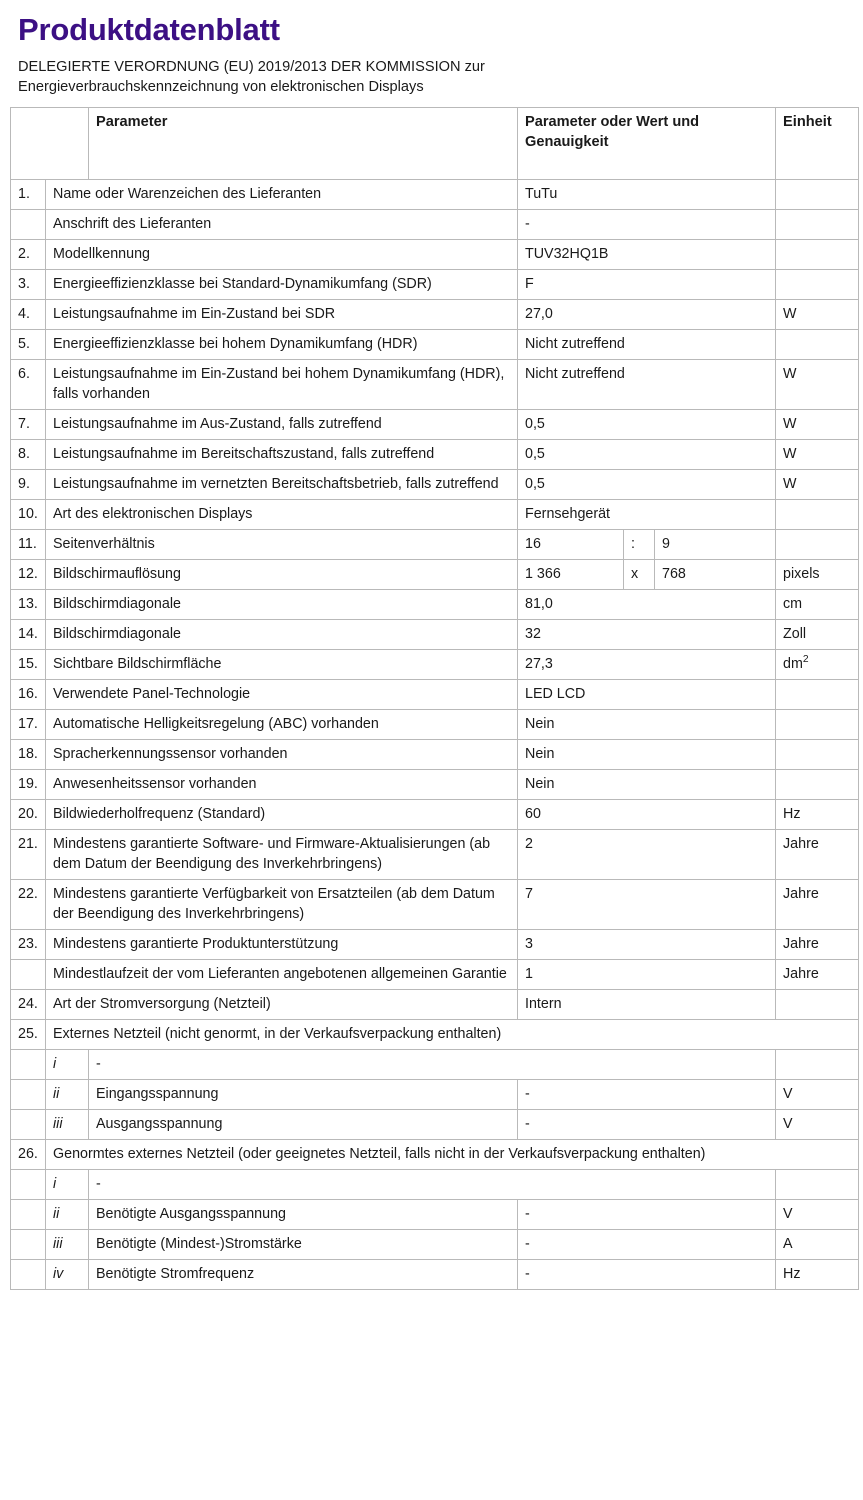 Image resolution: width=863 pixels, height=1500 pixels. What do you see at coordinates (646, 454) in the screenshot?
I see `row-value: 0,5` at bounding box center [646, 454].